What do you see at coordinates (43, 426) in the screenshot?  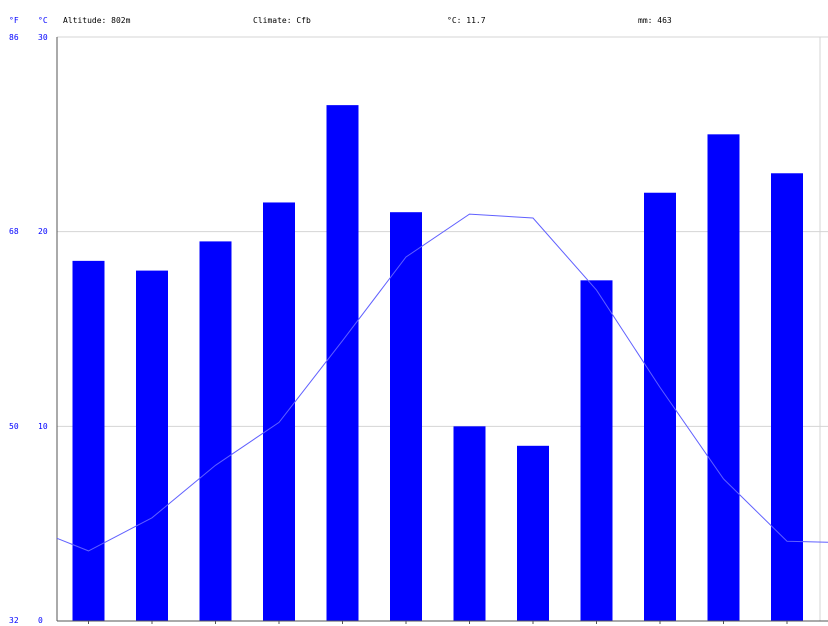 I see `celsius-tick-label: 10` at bounding box center [43, 426].